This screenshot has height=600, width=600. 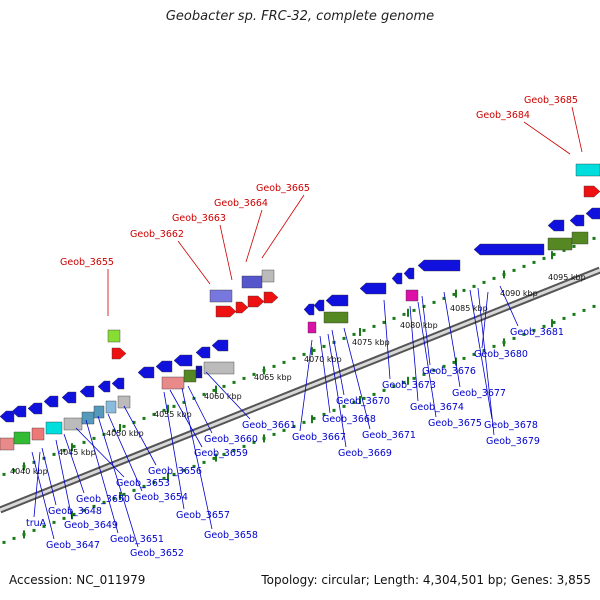 What do you see at coordinates (221, 453) in the screenshot?
I see `lower-gene-label: Geob_3659` at bounding box center [221, 453].